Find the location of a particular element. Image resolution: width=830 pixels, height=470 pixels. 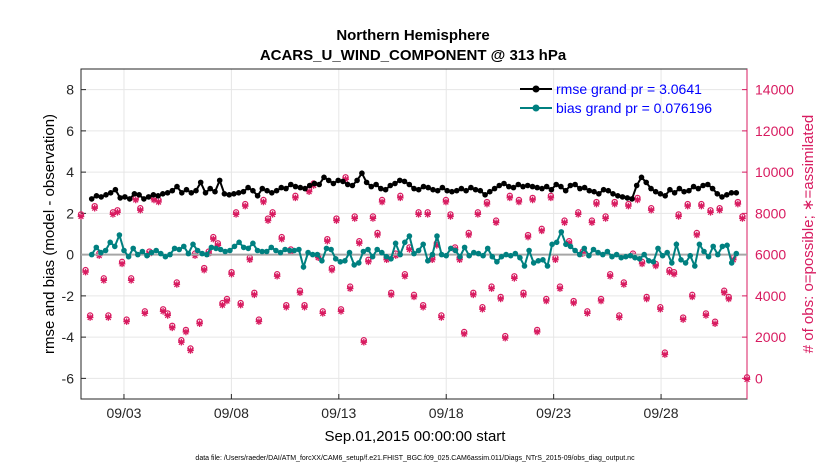

legend-rmse-label: rmse grand pr = 3.0641 is located at coordinates (629, 89).